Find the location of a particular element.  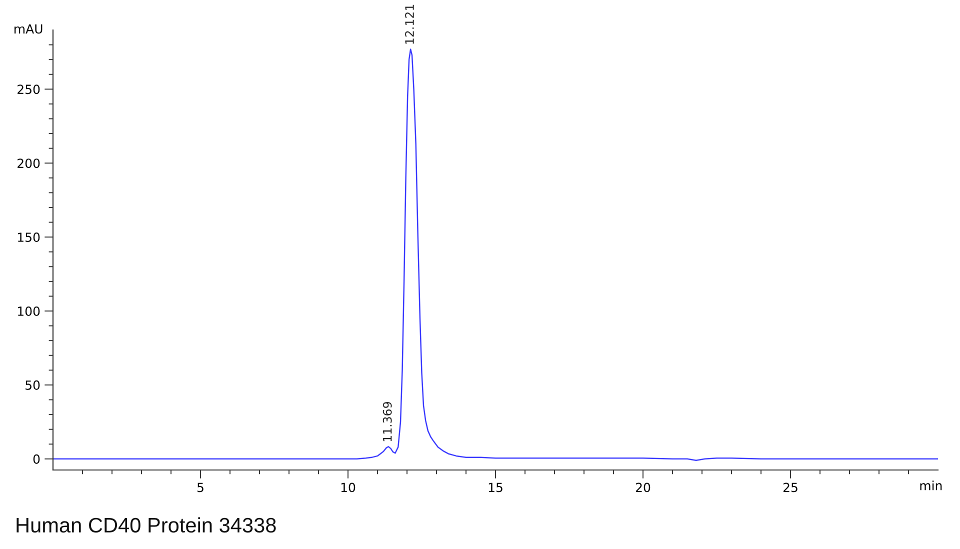

x-tick-label: 20 is located at coordinates (643, 487).